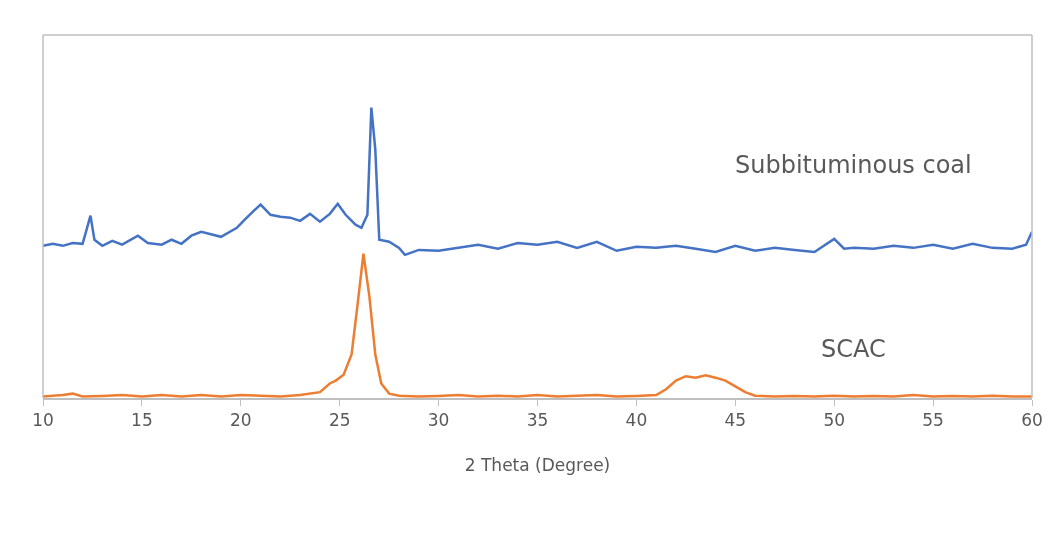 This screenshot has width=1054, height=533. I want to click on x-axis-title: 2 Theta (Degree), so click(537, 465).